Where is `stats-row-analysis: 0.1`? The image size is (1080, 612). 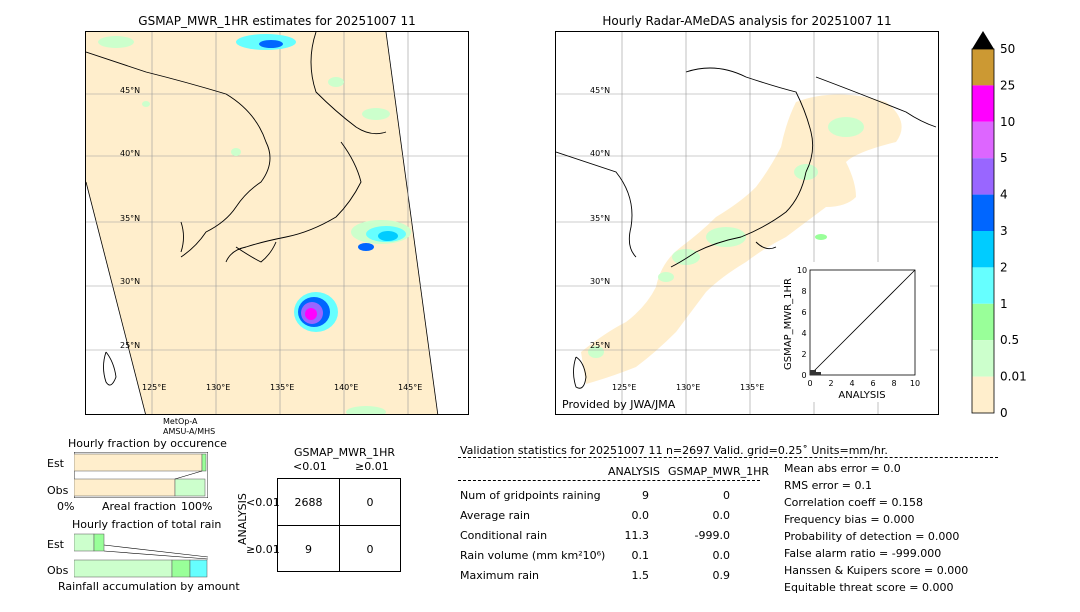
stats-row-analysis: 0.1 is located at coordinates (640, 555).